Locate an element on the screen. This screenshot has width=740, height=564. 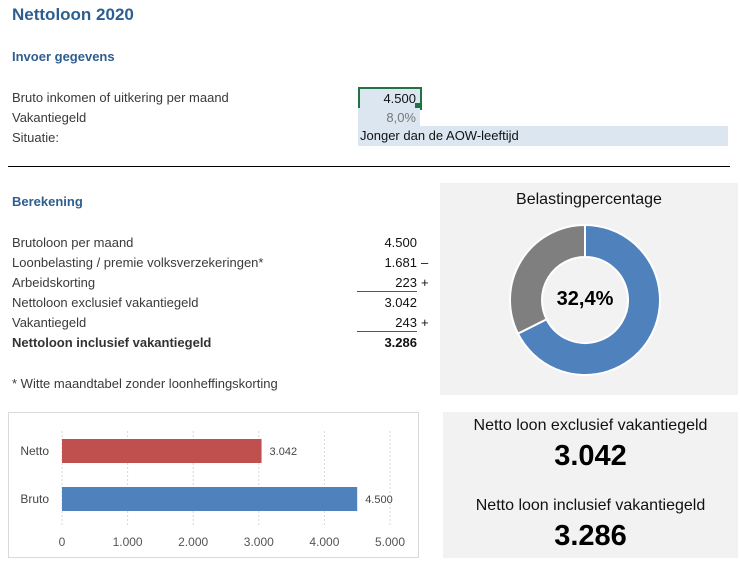
tax-percentage-label: 32,4% is located at coordinates (585, 299).